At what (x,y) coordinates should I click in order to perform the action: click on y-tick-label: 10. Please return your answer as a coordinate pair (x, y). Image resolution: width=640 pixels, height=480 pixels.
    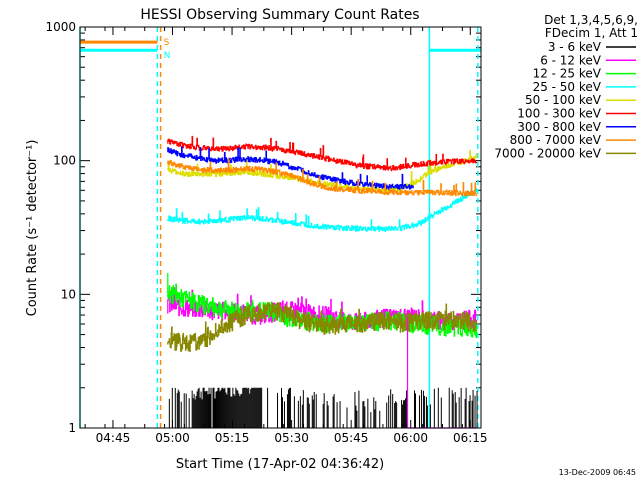
    Looking at the image, I should click on (68, 294).